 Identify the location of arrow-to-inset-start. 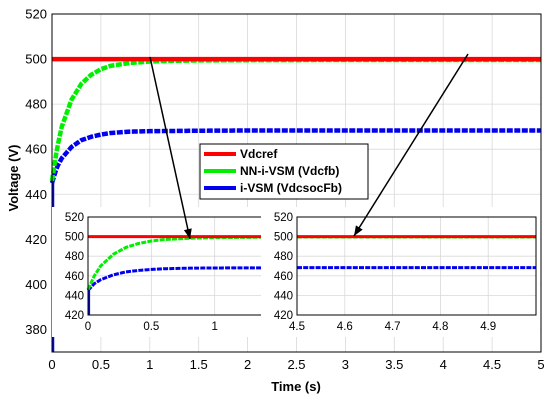
(170, 148).